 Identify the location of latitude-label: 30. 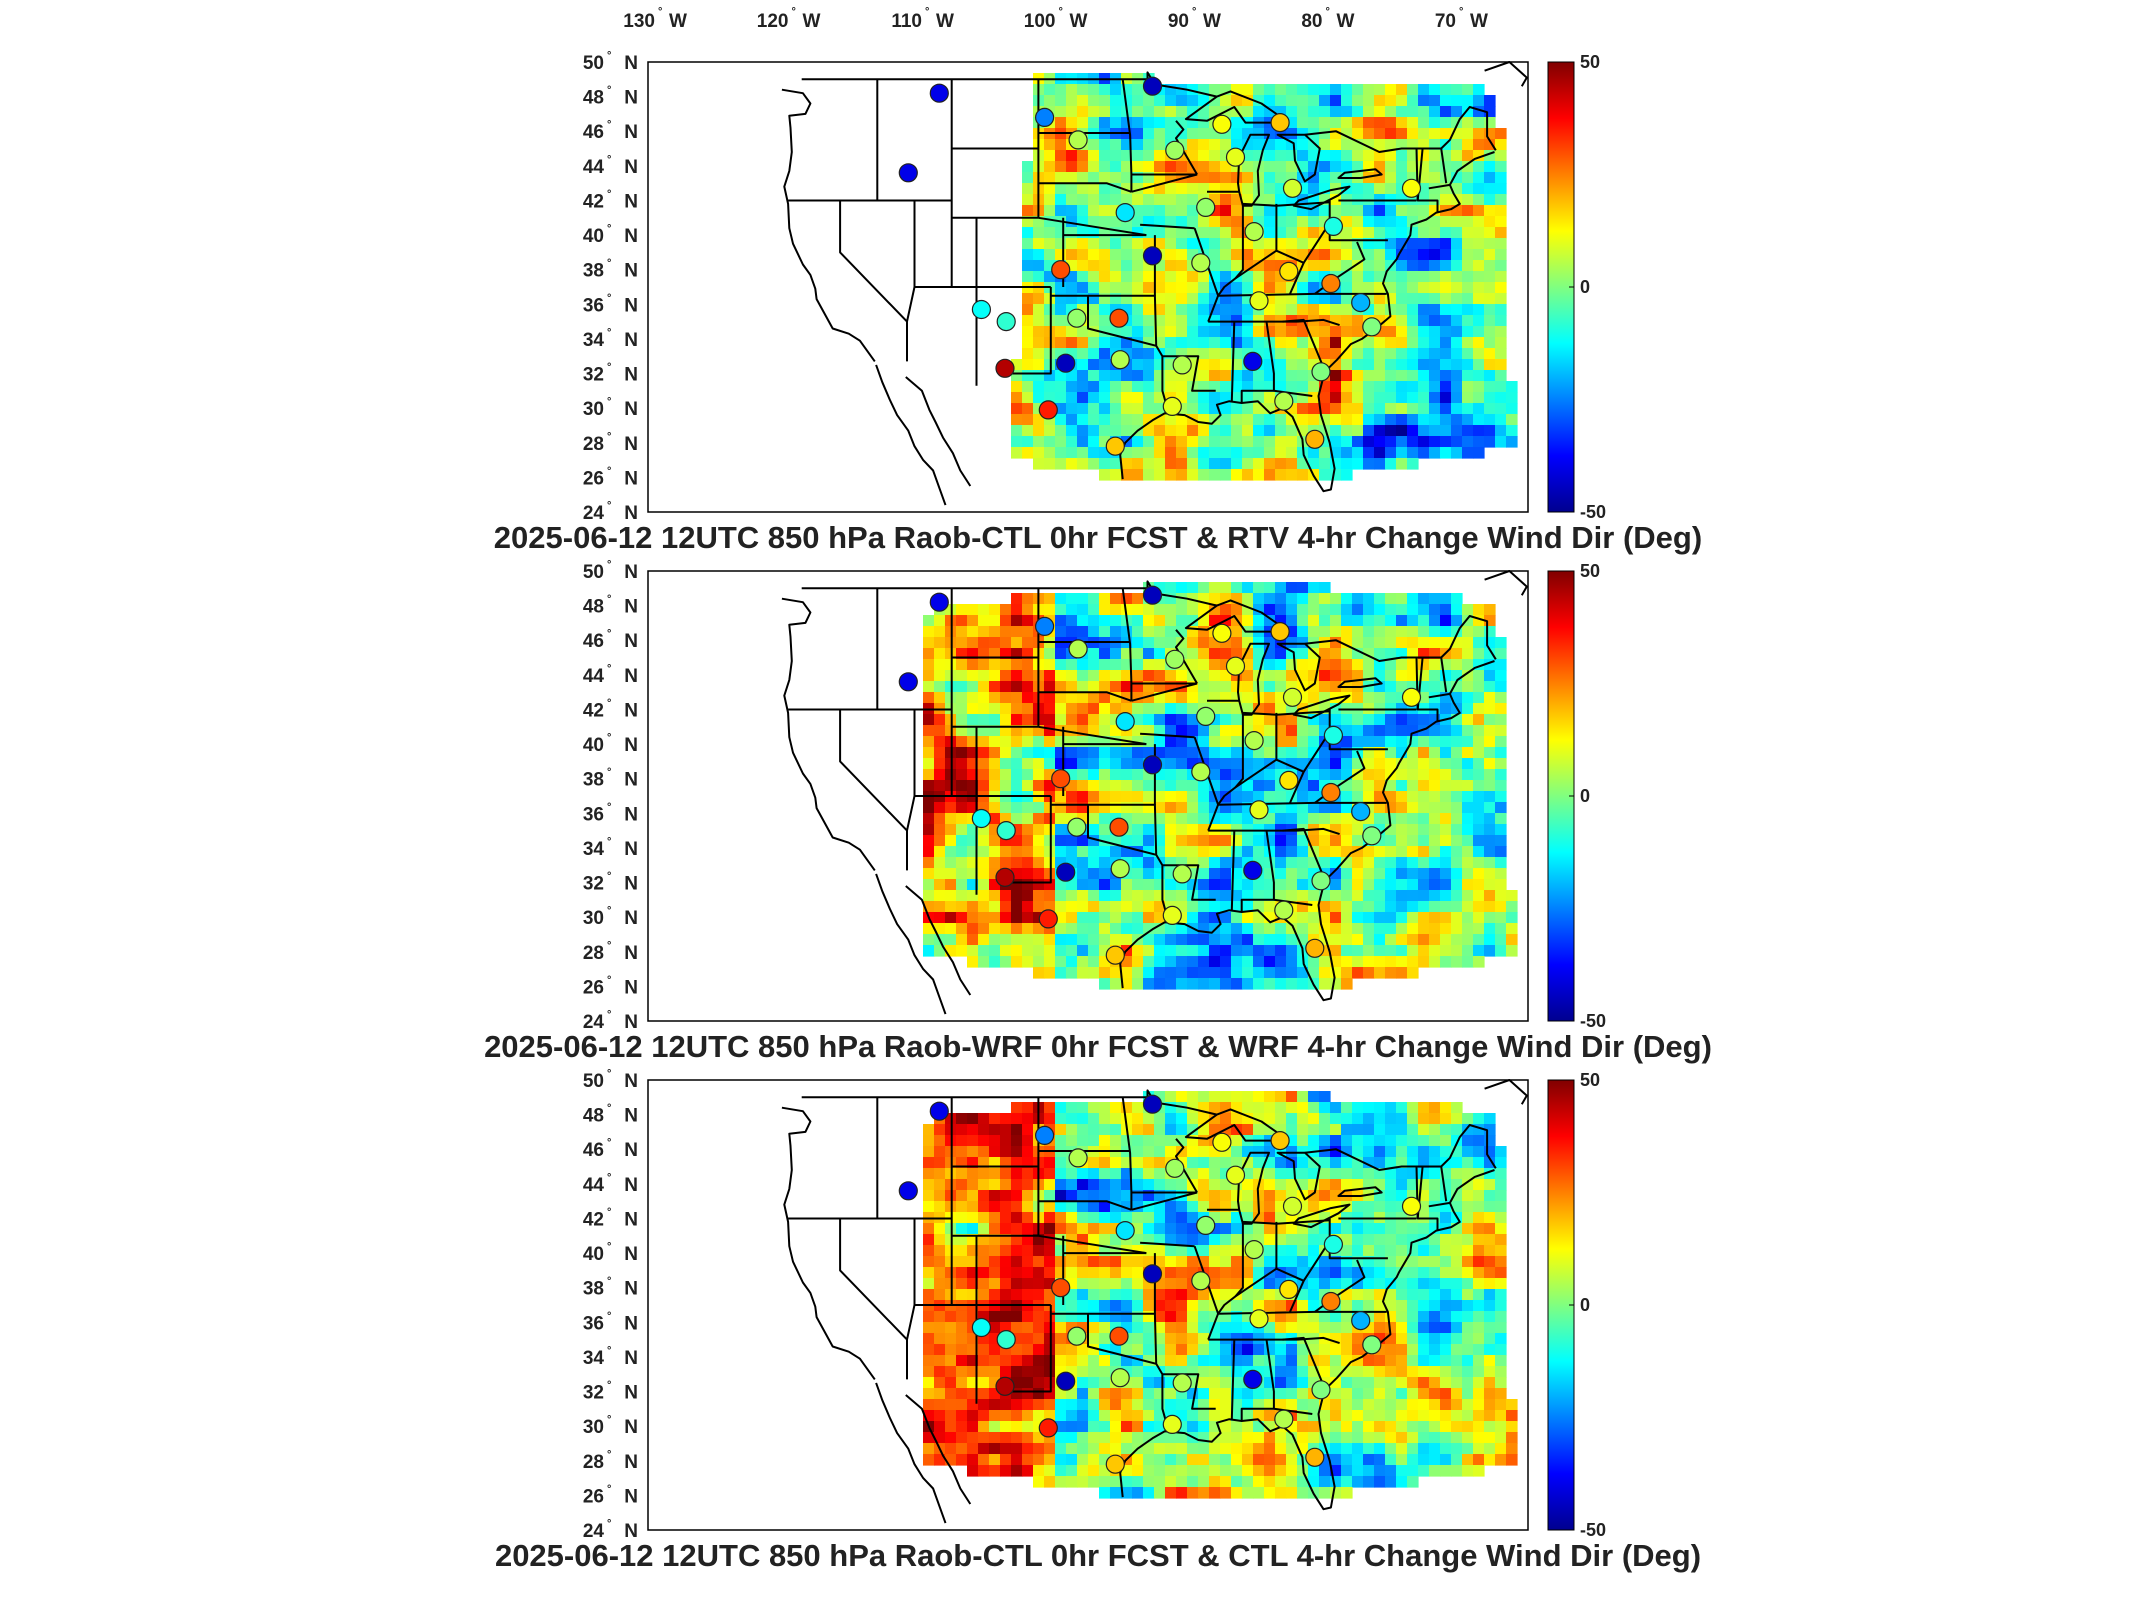
(593, 1427).